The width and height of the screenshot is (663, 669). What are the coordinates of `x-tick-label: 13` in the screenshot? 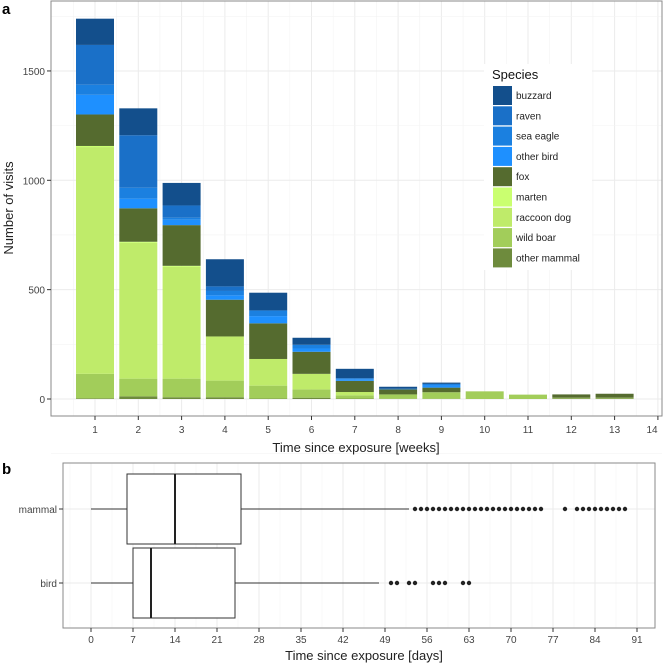 It's located at (615, 430).